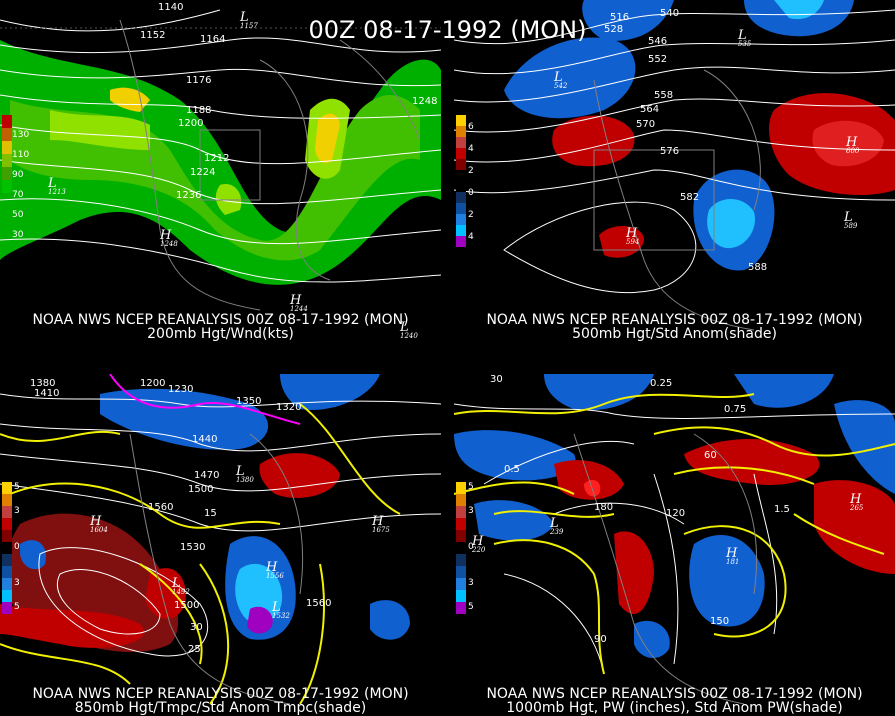  I want to click on contour-label: 1248, so click(425, 101).